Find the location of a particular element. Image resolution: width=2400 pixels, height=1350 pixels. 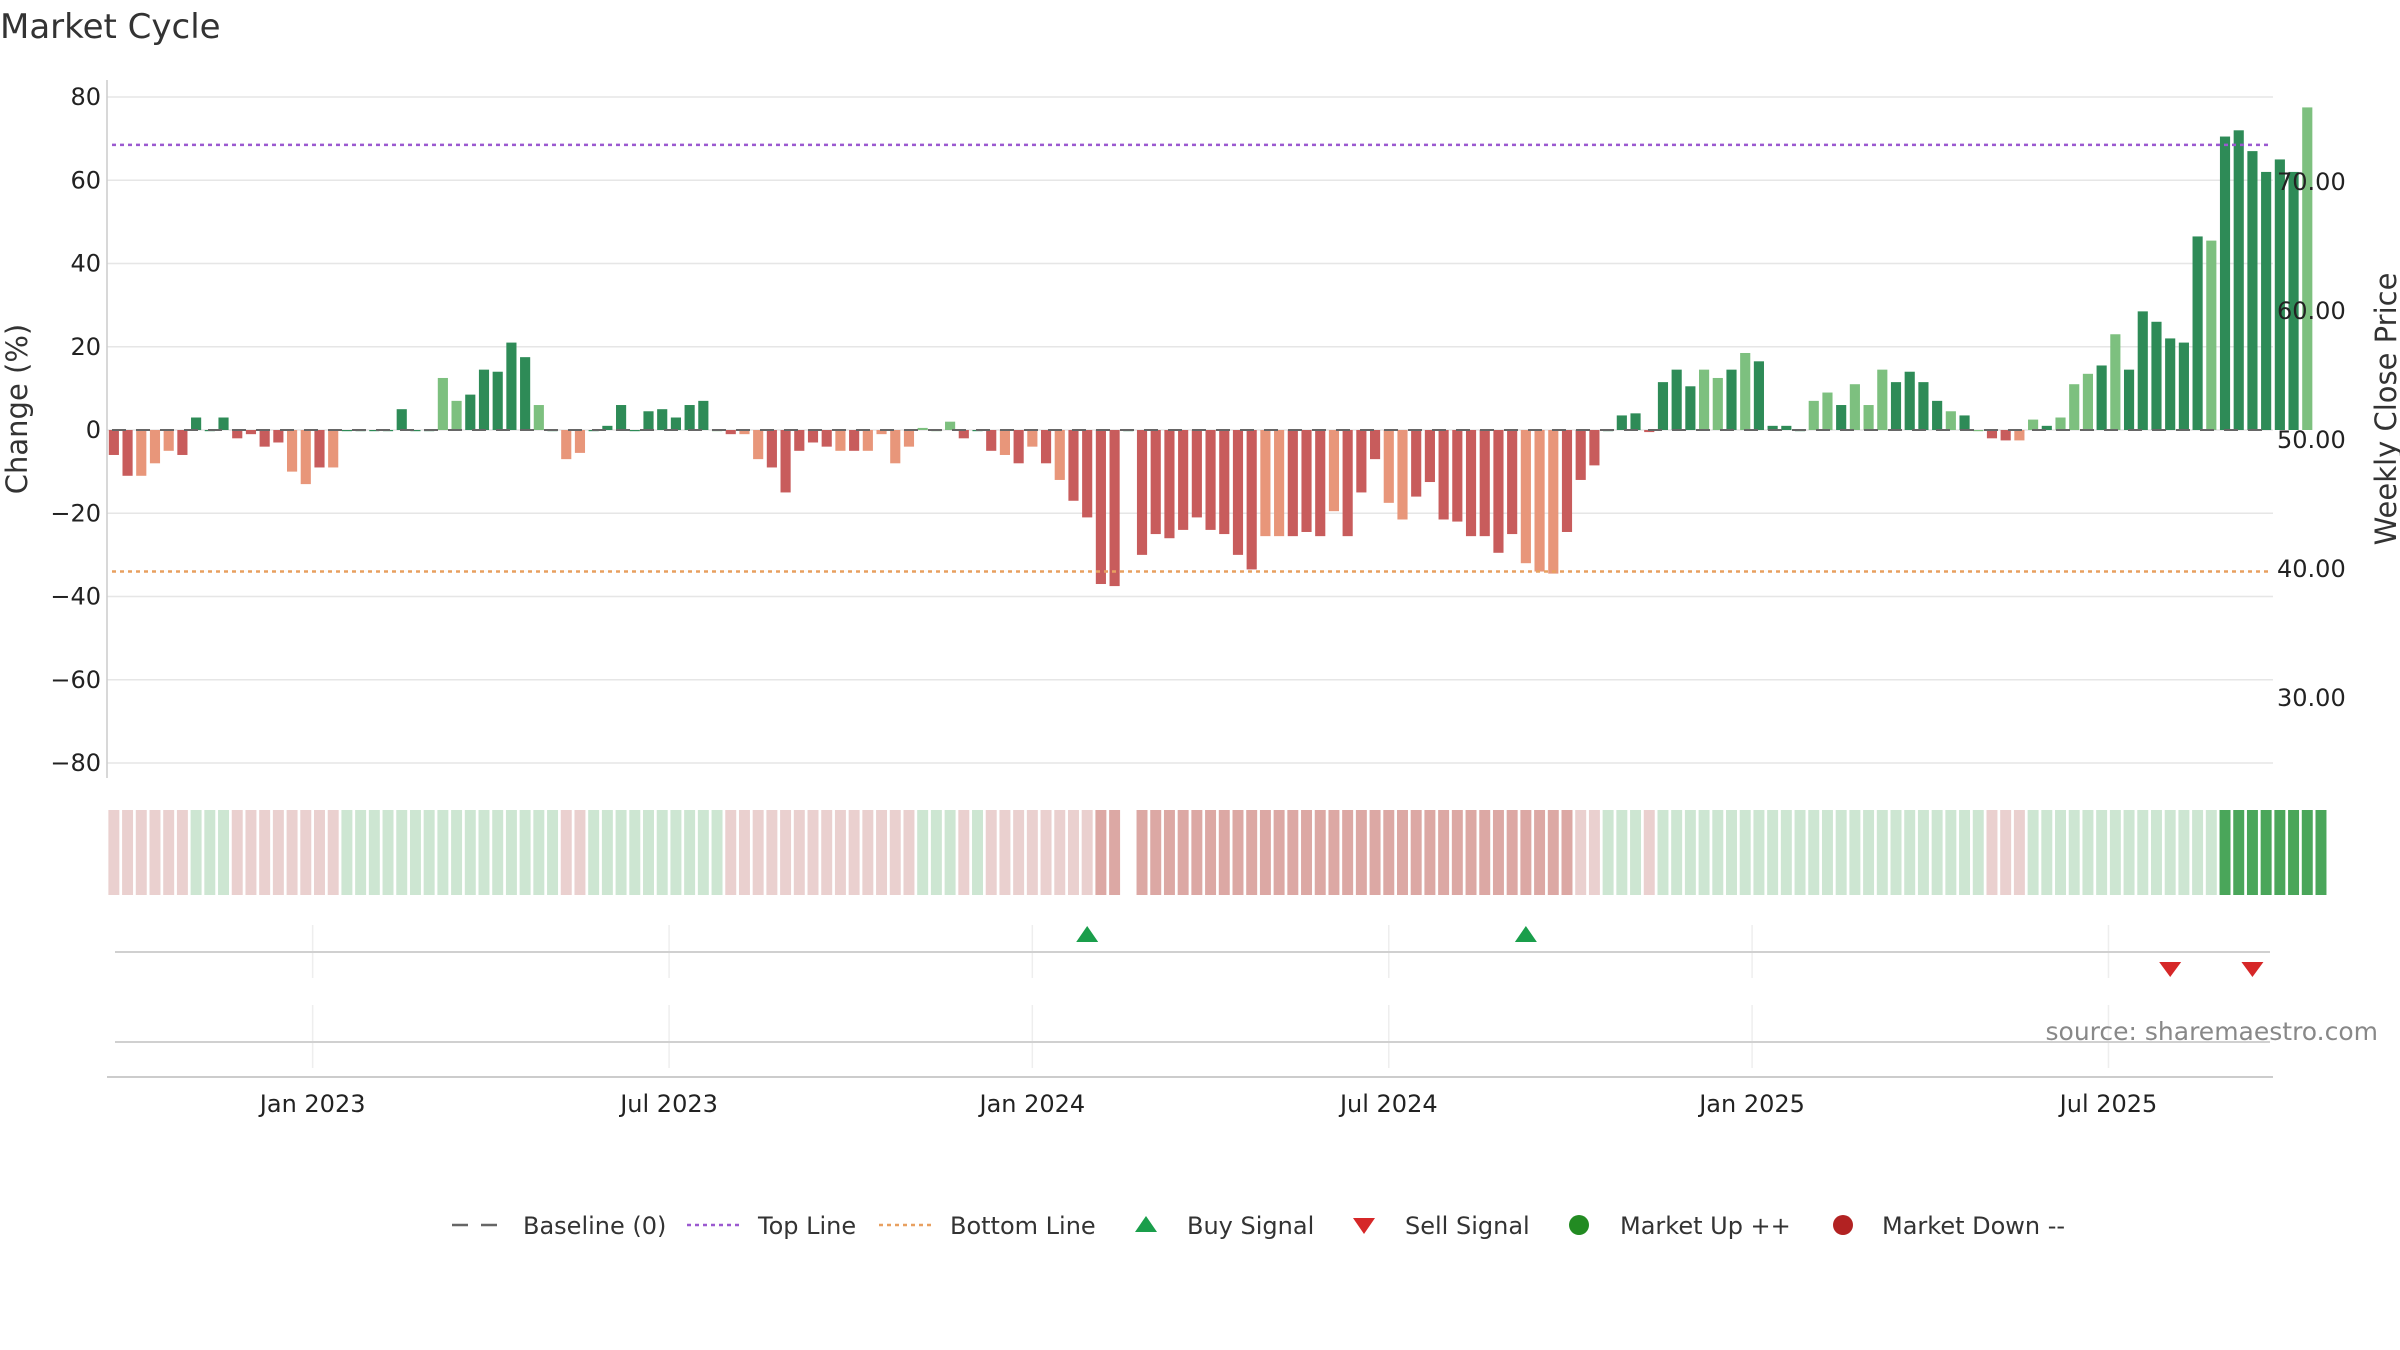

legend-label-top: Top Line is located at coordinates (806, 1226).